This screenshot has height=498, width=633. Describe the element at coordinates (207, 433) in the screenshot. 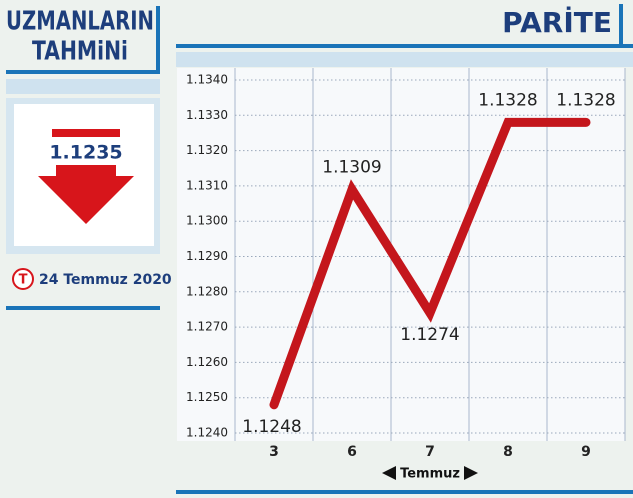

I see `y-tick-label: 1.1240` at that location.